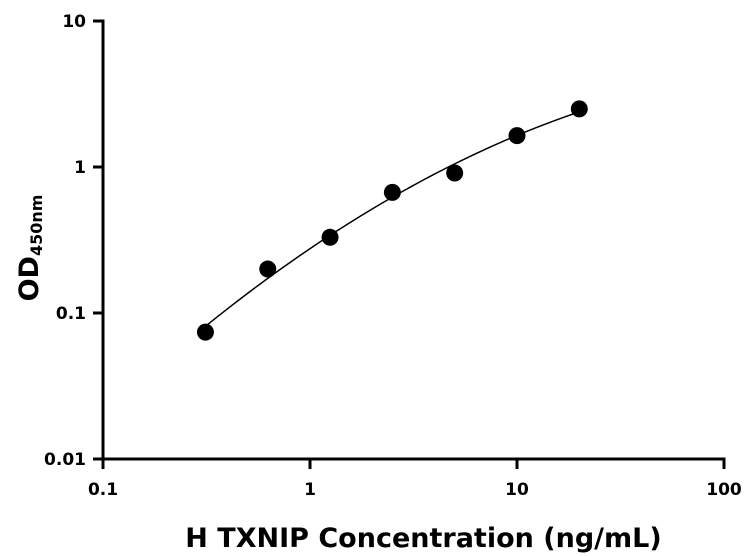 The height and width of the screenshot is (556, 747). I want to click on y-tick-label: 0.1, so click(71, 314).